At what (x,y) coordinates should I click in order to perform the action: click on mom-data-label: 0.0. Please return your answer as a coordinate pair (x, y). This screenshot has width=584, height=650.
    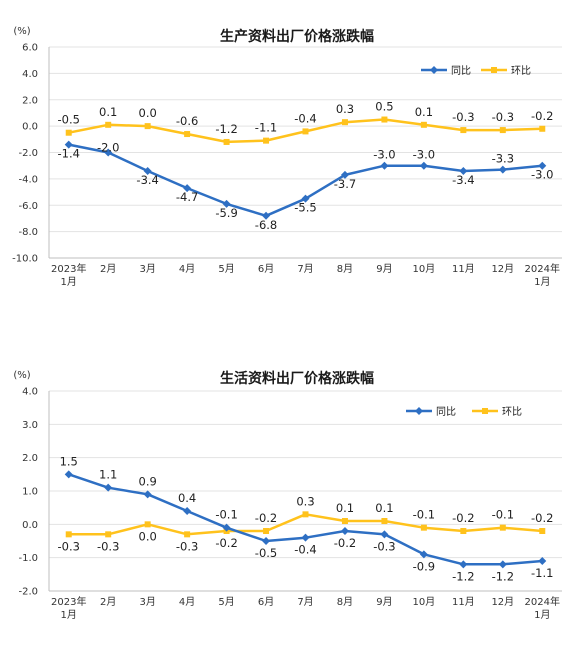
    Looking at the image, I should click on (148, 536).